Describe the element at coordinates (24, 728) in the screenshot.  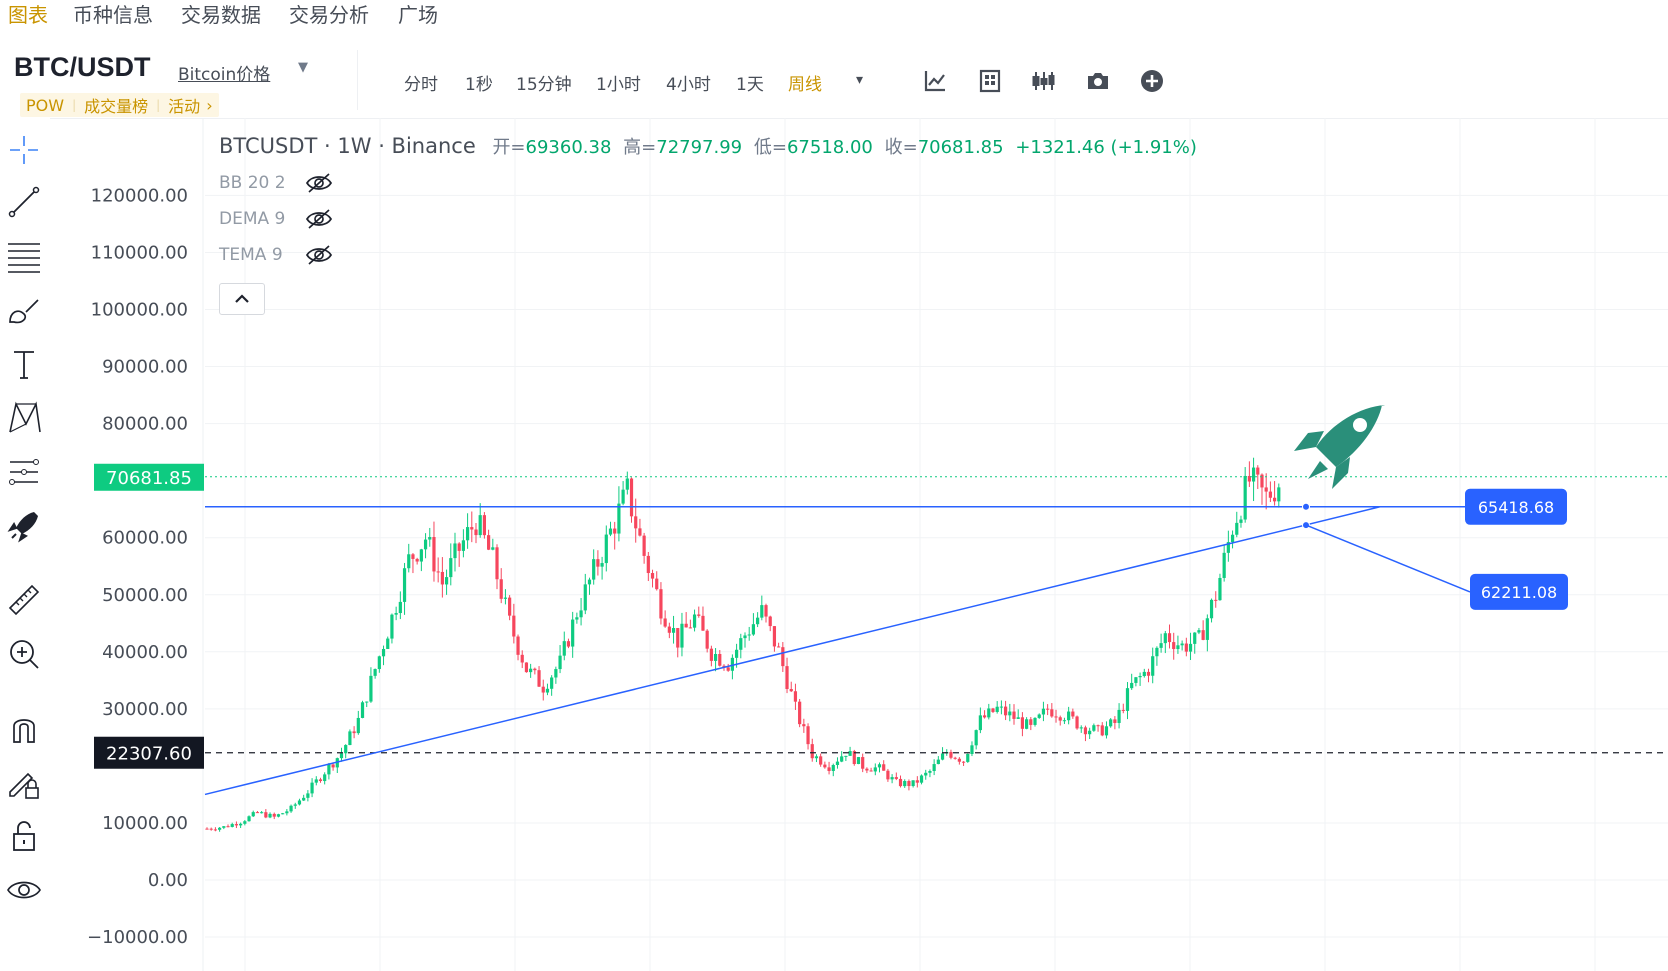
I see `magnet-icon` at that location.